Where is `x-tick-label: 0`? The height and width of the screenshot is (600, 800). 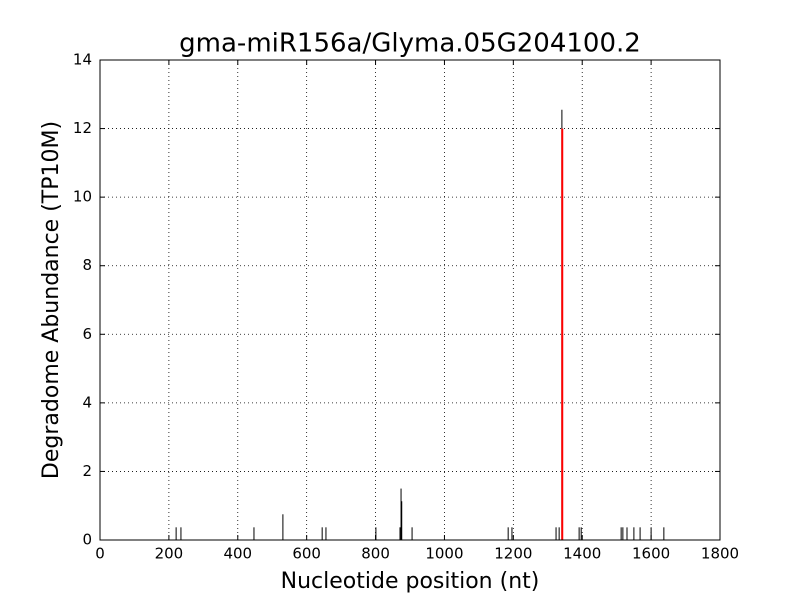
x-tick-label: 0 is located at coordinates (100, 554).